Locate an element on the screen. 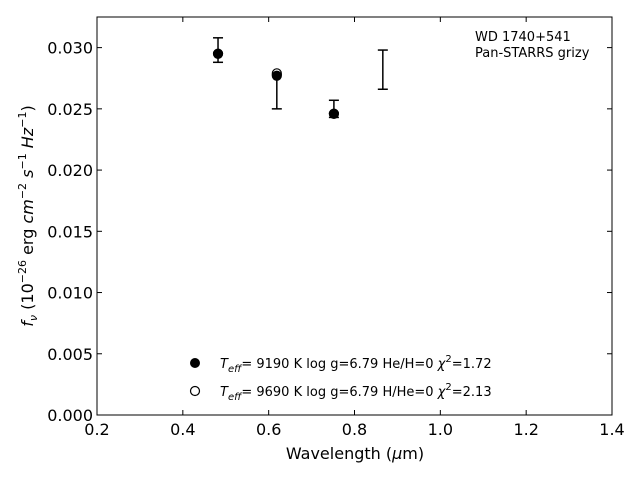  x-tick-label: 0.2 is located at coordinates (96, 429).